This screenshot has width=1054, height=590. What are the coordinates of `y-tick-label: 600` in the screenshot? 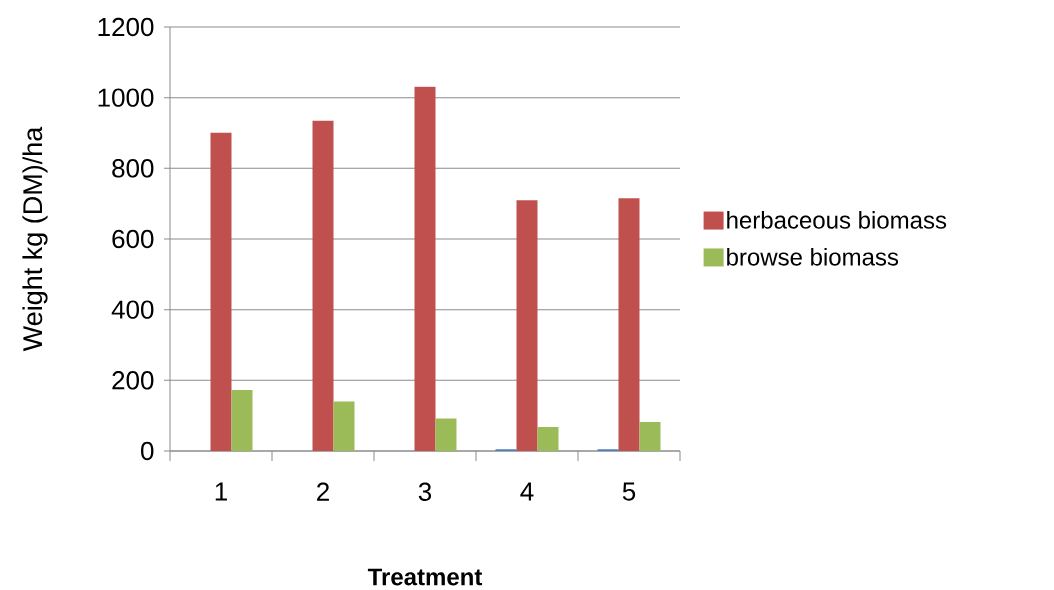 It's located at (133, 239).